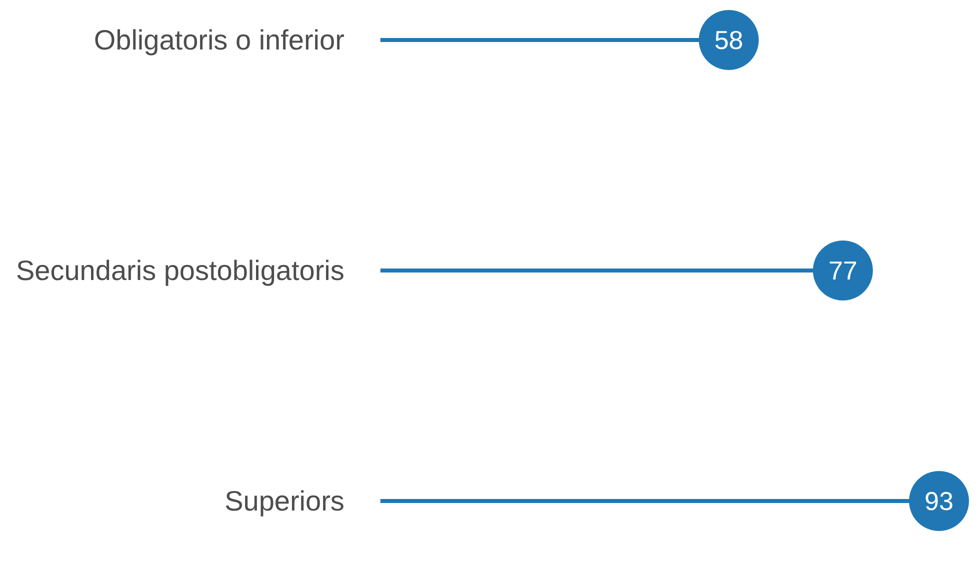 This screenshot has height=561, width=979. I want to click on y-tick-label: Secundaris postobligatoris, so click(180, 270).